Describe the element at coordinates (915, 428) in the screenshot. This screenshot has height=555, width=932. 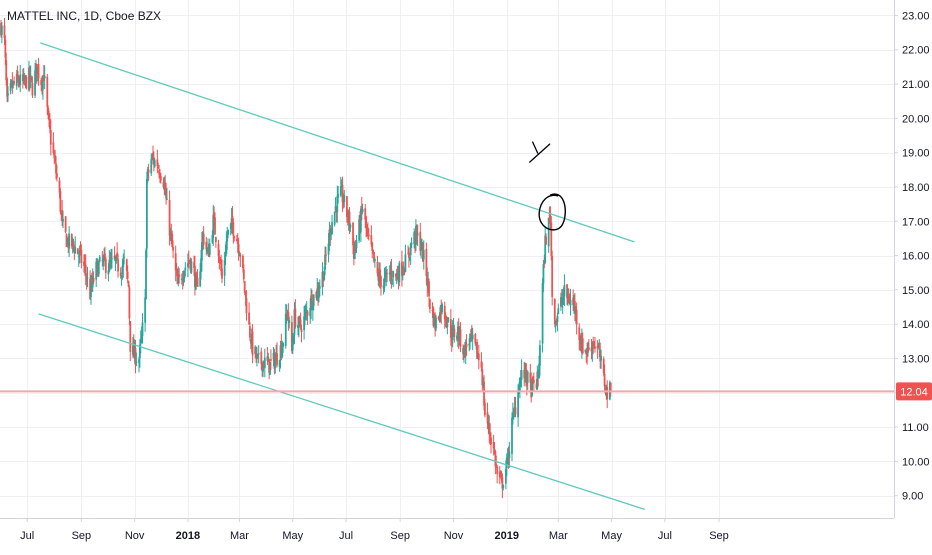
I see `price-axis-tick-label: 11.00` at that location.